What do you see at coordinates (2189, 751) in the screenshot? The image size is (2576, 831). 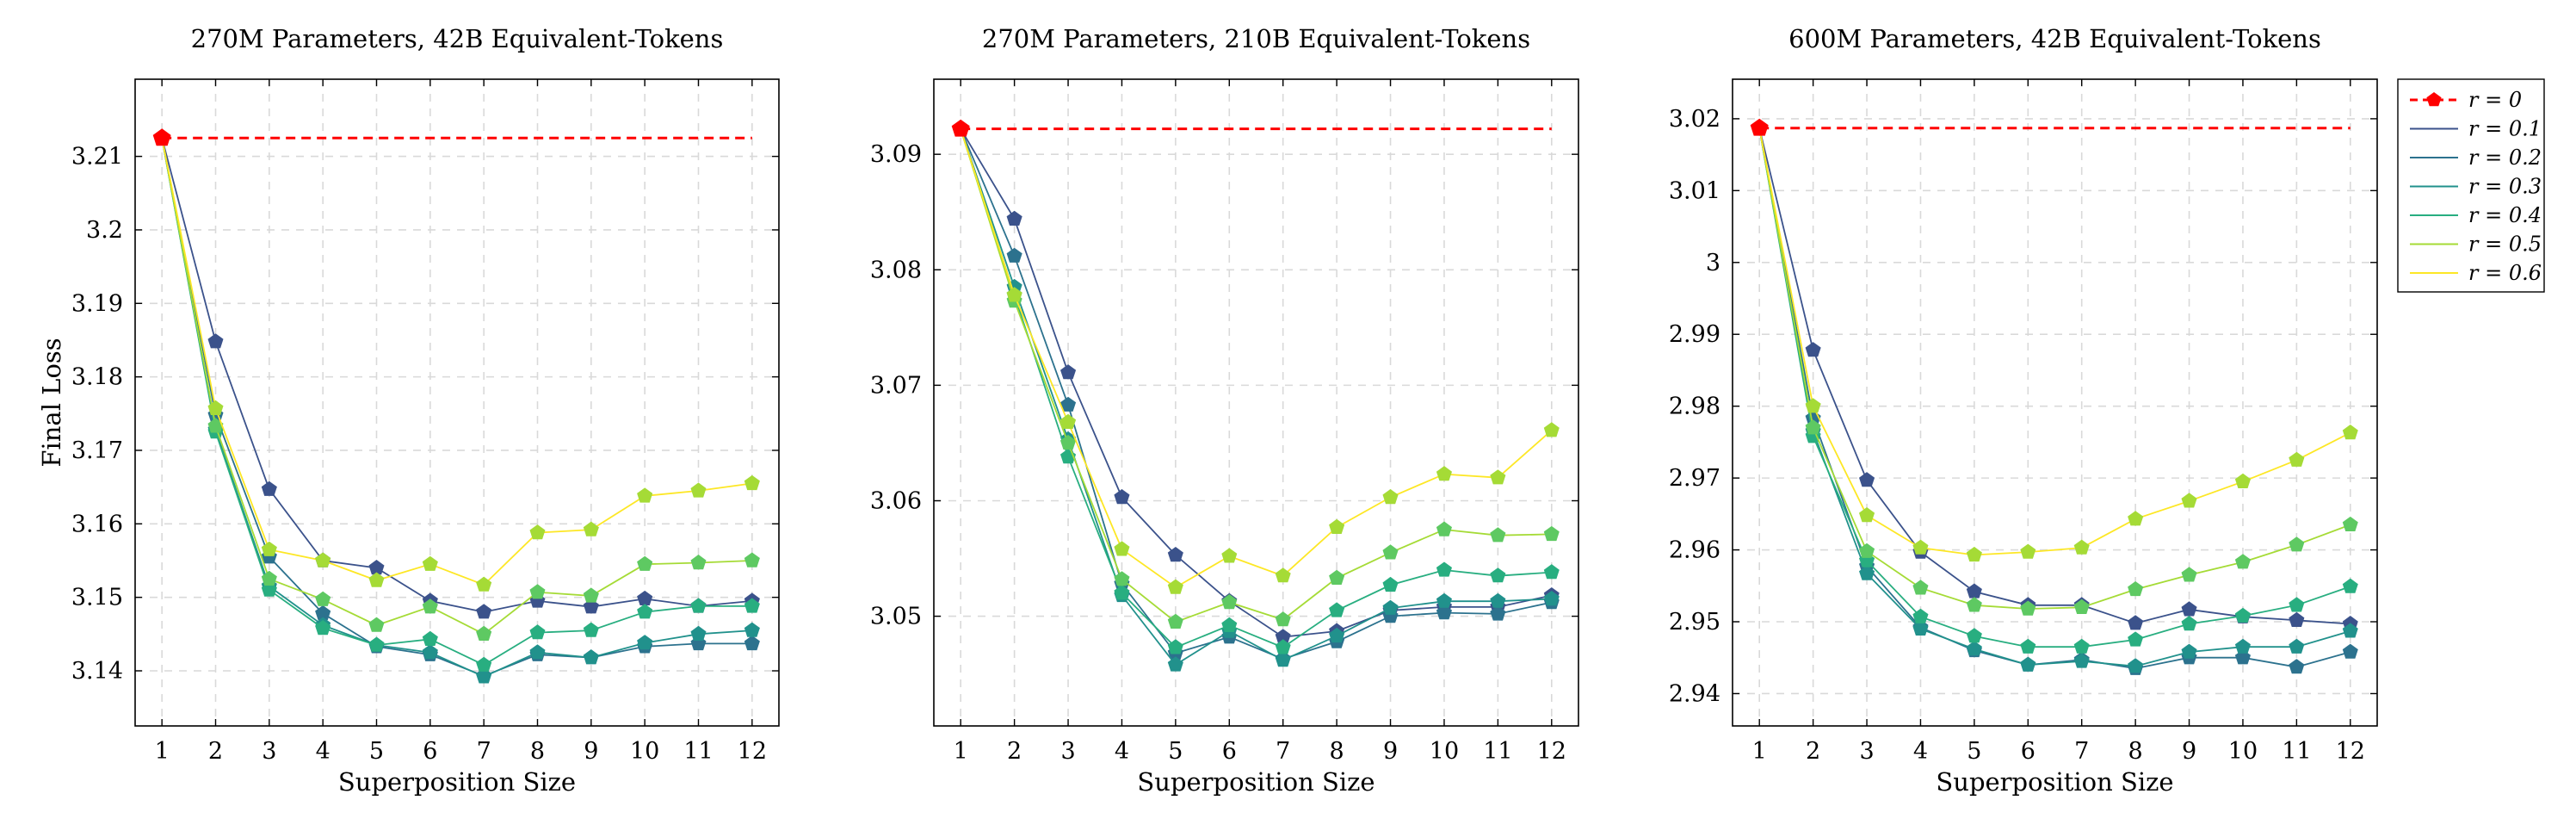 I see `x-tick-label: 9` at bounding box center [2189, 751].